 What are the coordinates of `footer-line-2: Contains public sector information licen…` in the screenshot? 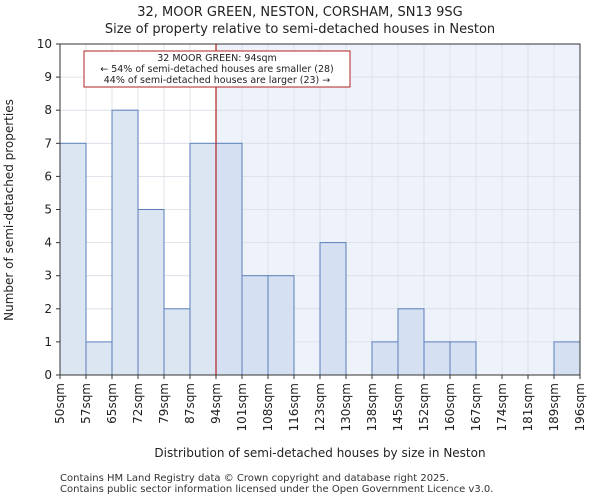 It's located at (277, 489).